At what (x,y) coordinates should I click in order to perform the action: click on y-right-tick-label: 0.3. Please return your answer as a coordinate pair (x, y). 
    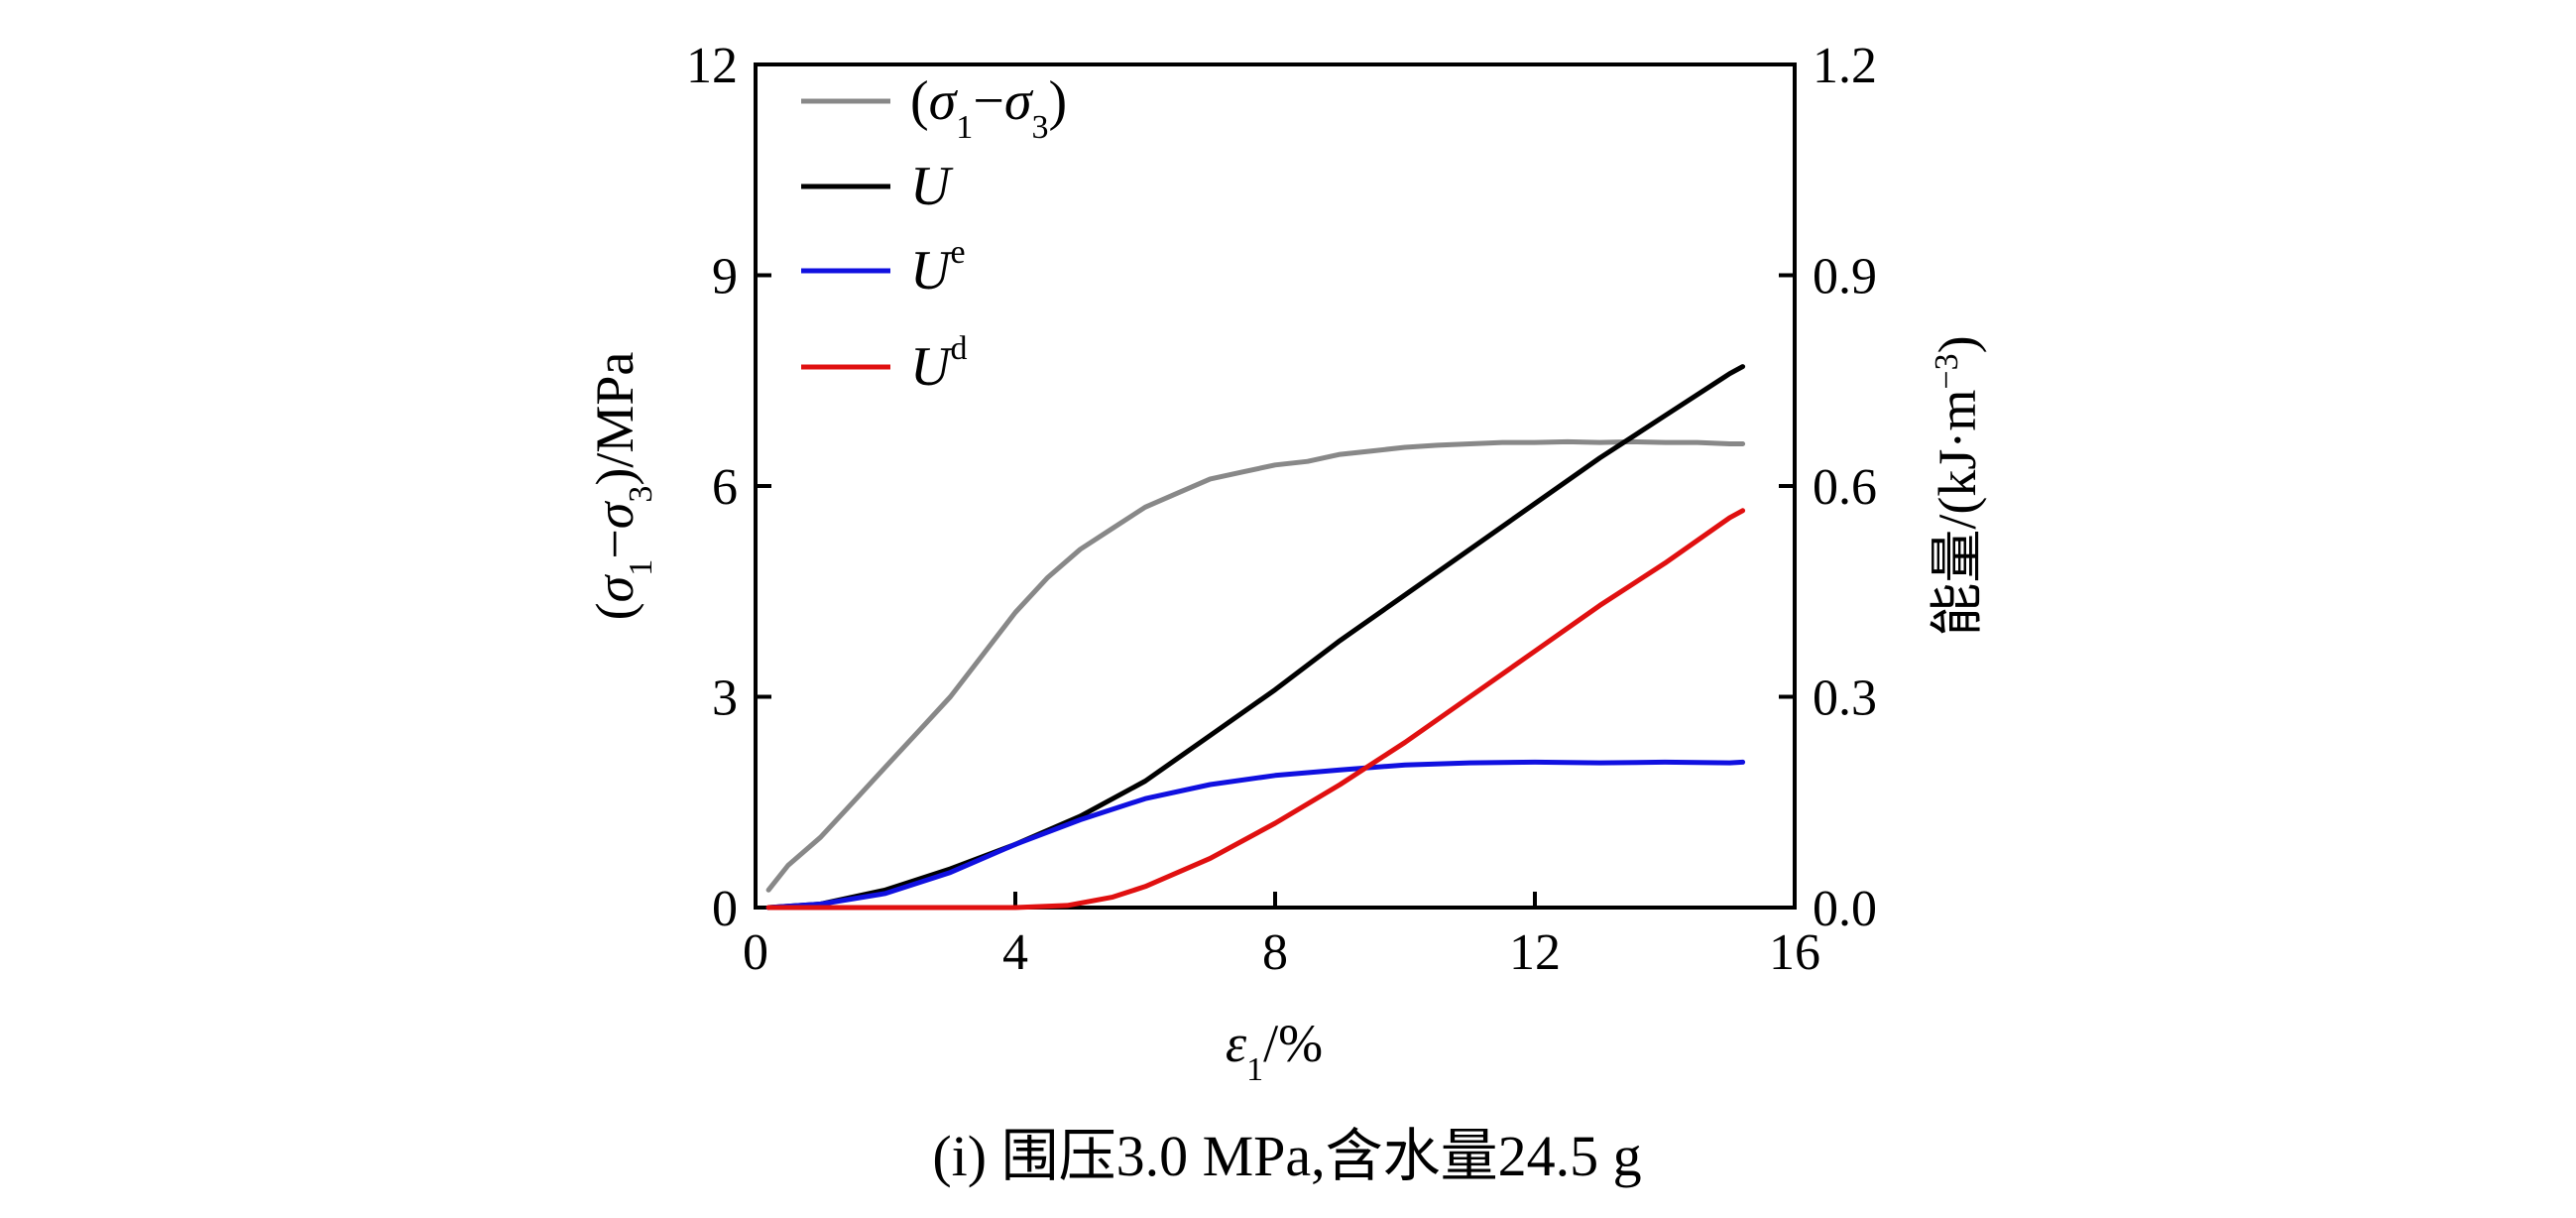
    Looking at the image, I should click on (1845, 699).